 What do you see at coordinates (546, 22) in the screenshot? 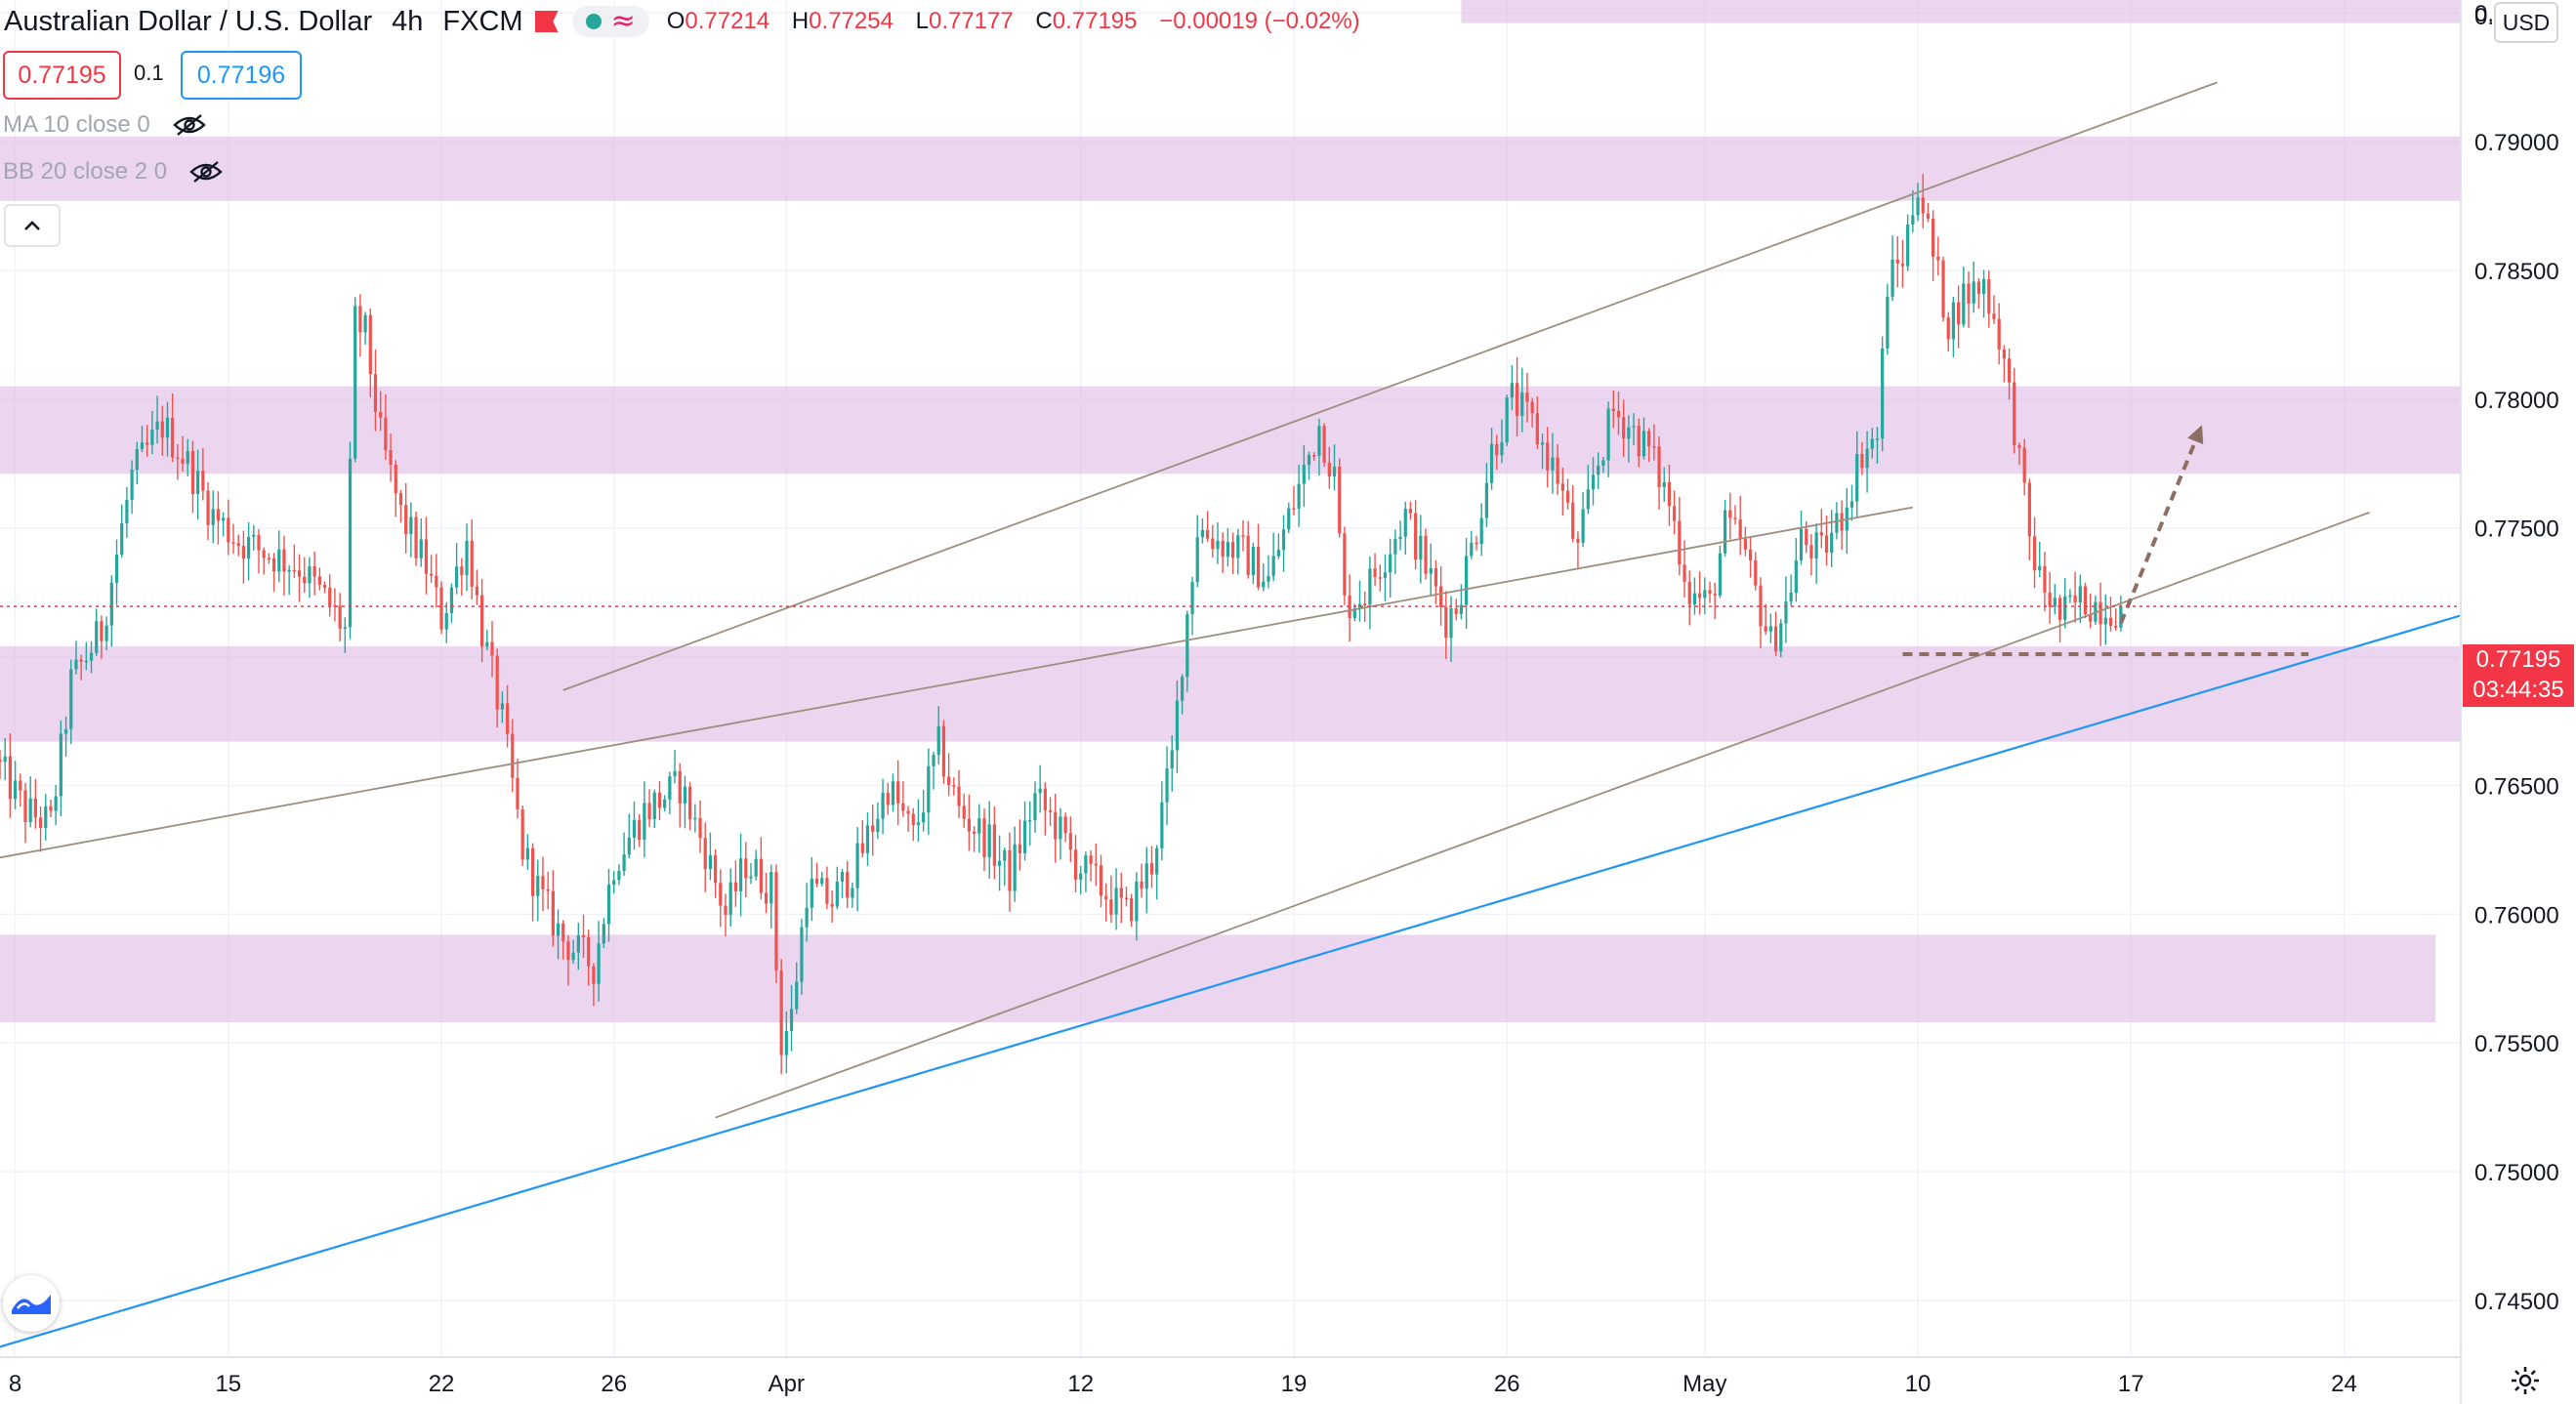
I see `flag-icon` at bounding box center [546, 22].